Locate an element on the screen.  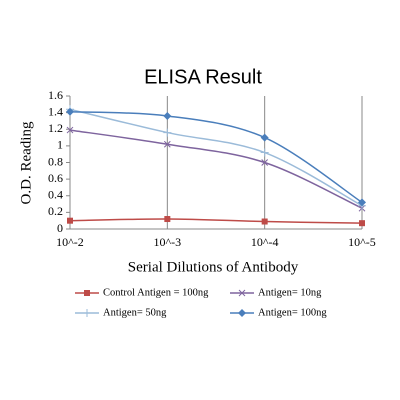
y-axis-title: O.D. Reading is located at coordinates (26, 162).